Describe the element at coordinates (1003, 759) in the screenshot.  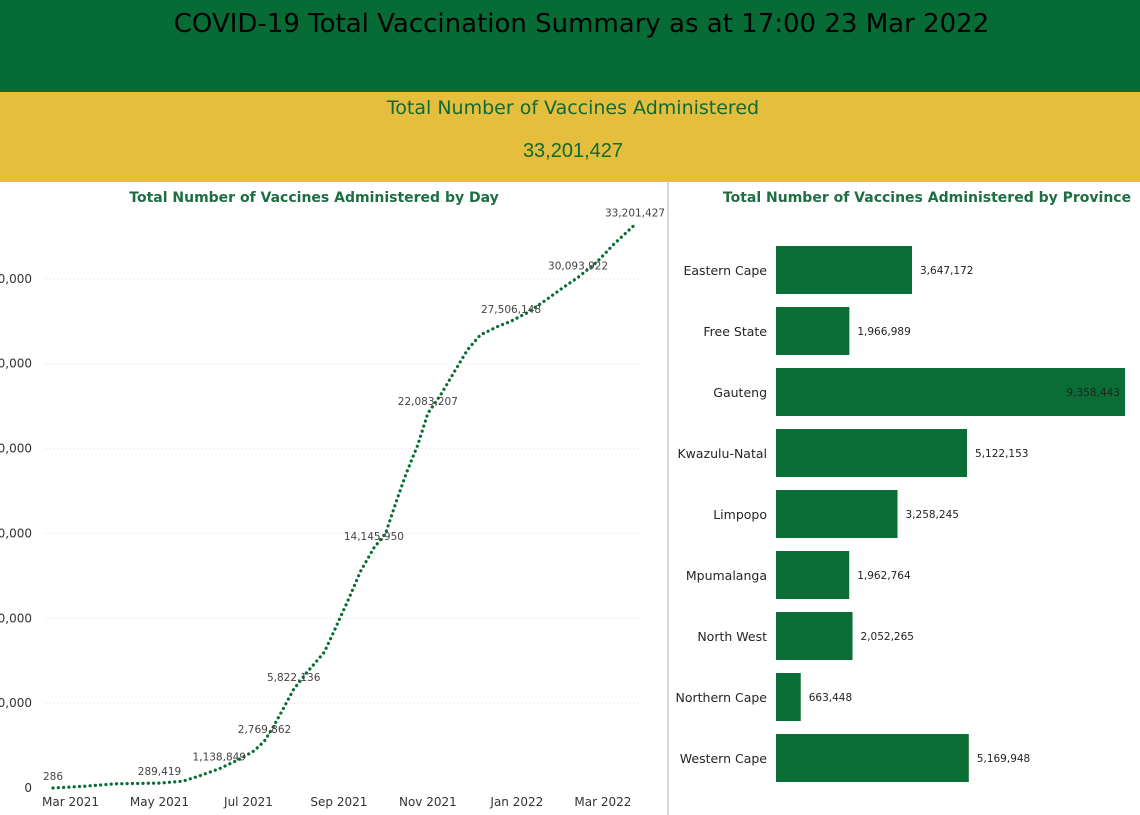
I see `bar-value-label-western-cape: 5,169,948` at that location.